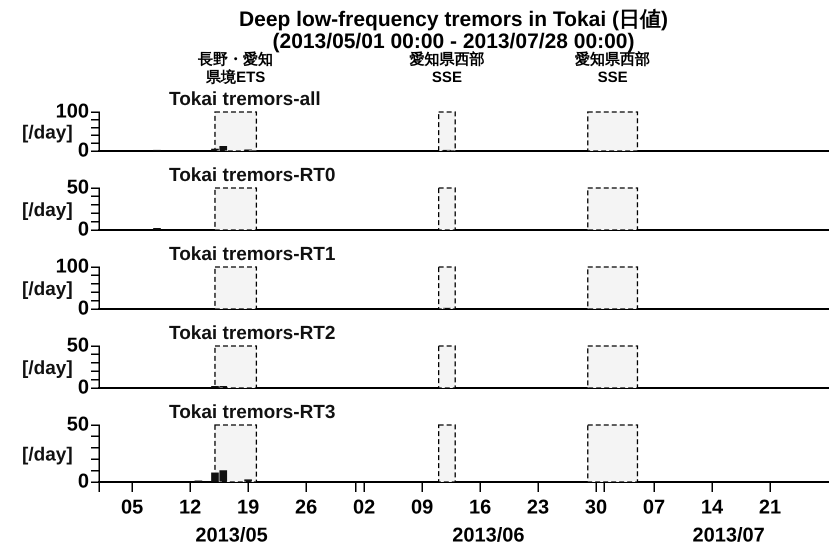 Image resolution: width=833 pixels, height=556 pixels. I want to click on chart-title: Deep low-frequency tremors in Tokai (日値), so click(453, 19).